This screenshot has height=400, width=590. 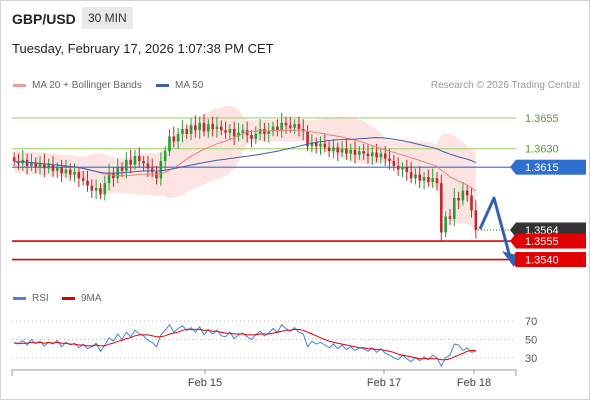 What do you see at coordinates (542, 261) in the screenshot?
I see `level-label-5: 1.3540` at bounding box center [542, 261].